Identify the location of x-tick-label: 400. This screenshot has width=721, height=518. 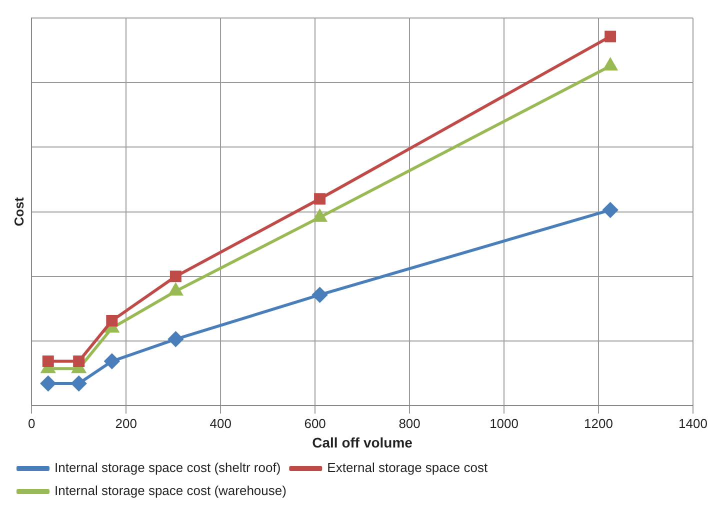
(221, 423).